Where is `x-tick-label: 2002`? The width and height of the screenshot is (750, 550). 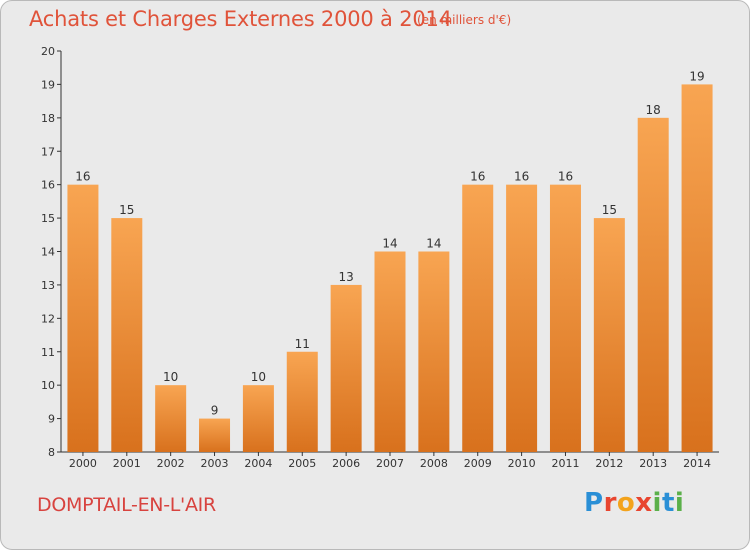 x-tick-label: 2002 is located at coordinates (171, 463).